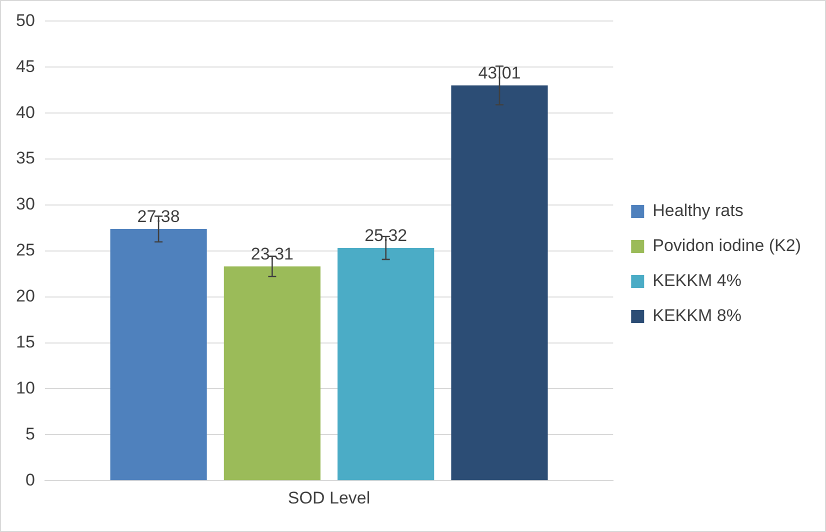 This screenshot has width=826, height=532. What do you see at coordinates (25, 158) in the screenshot?
I see `y-tick-label: 35` at bounding box center [25, 158].